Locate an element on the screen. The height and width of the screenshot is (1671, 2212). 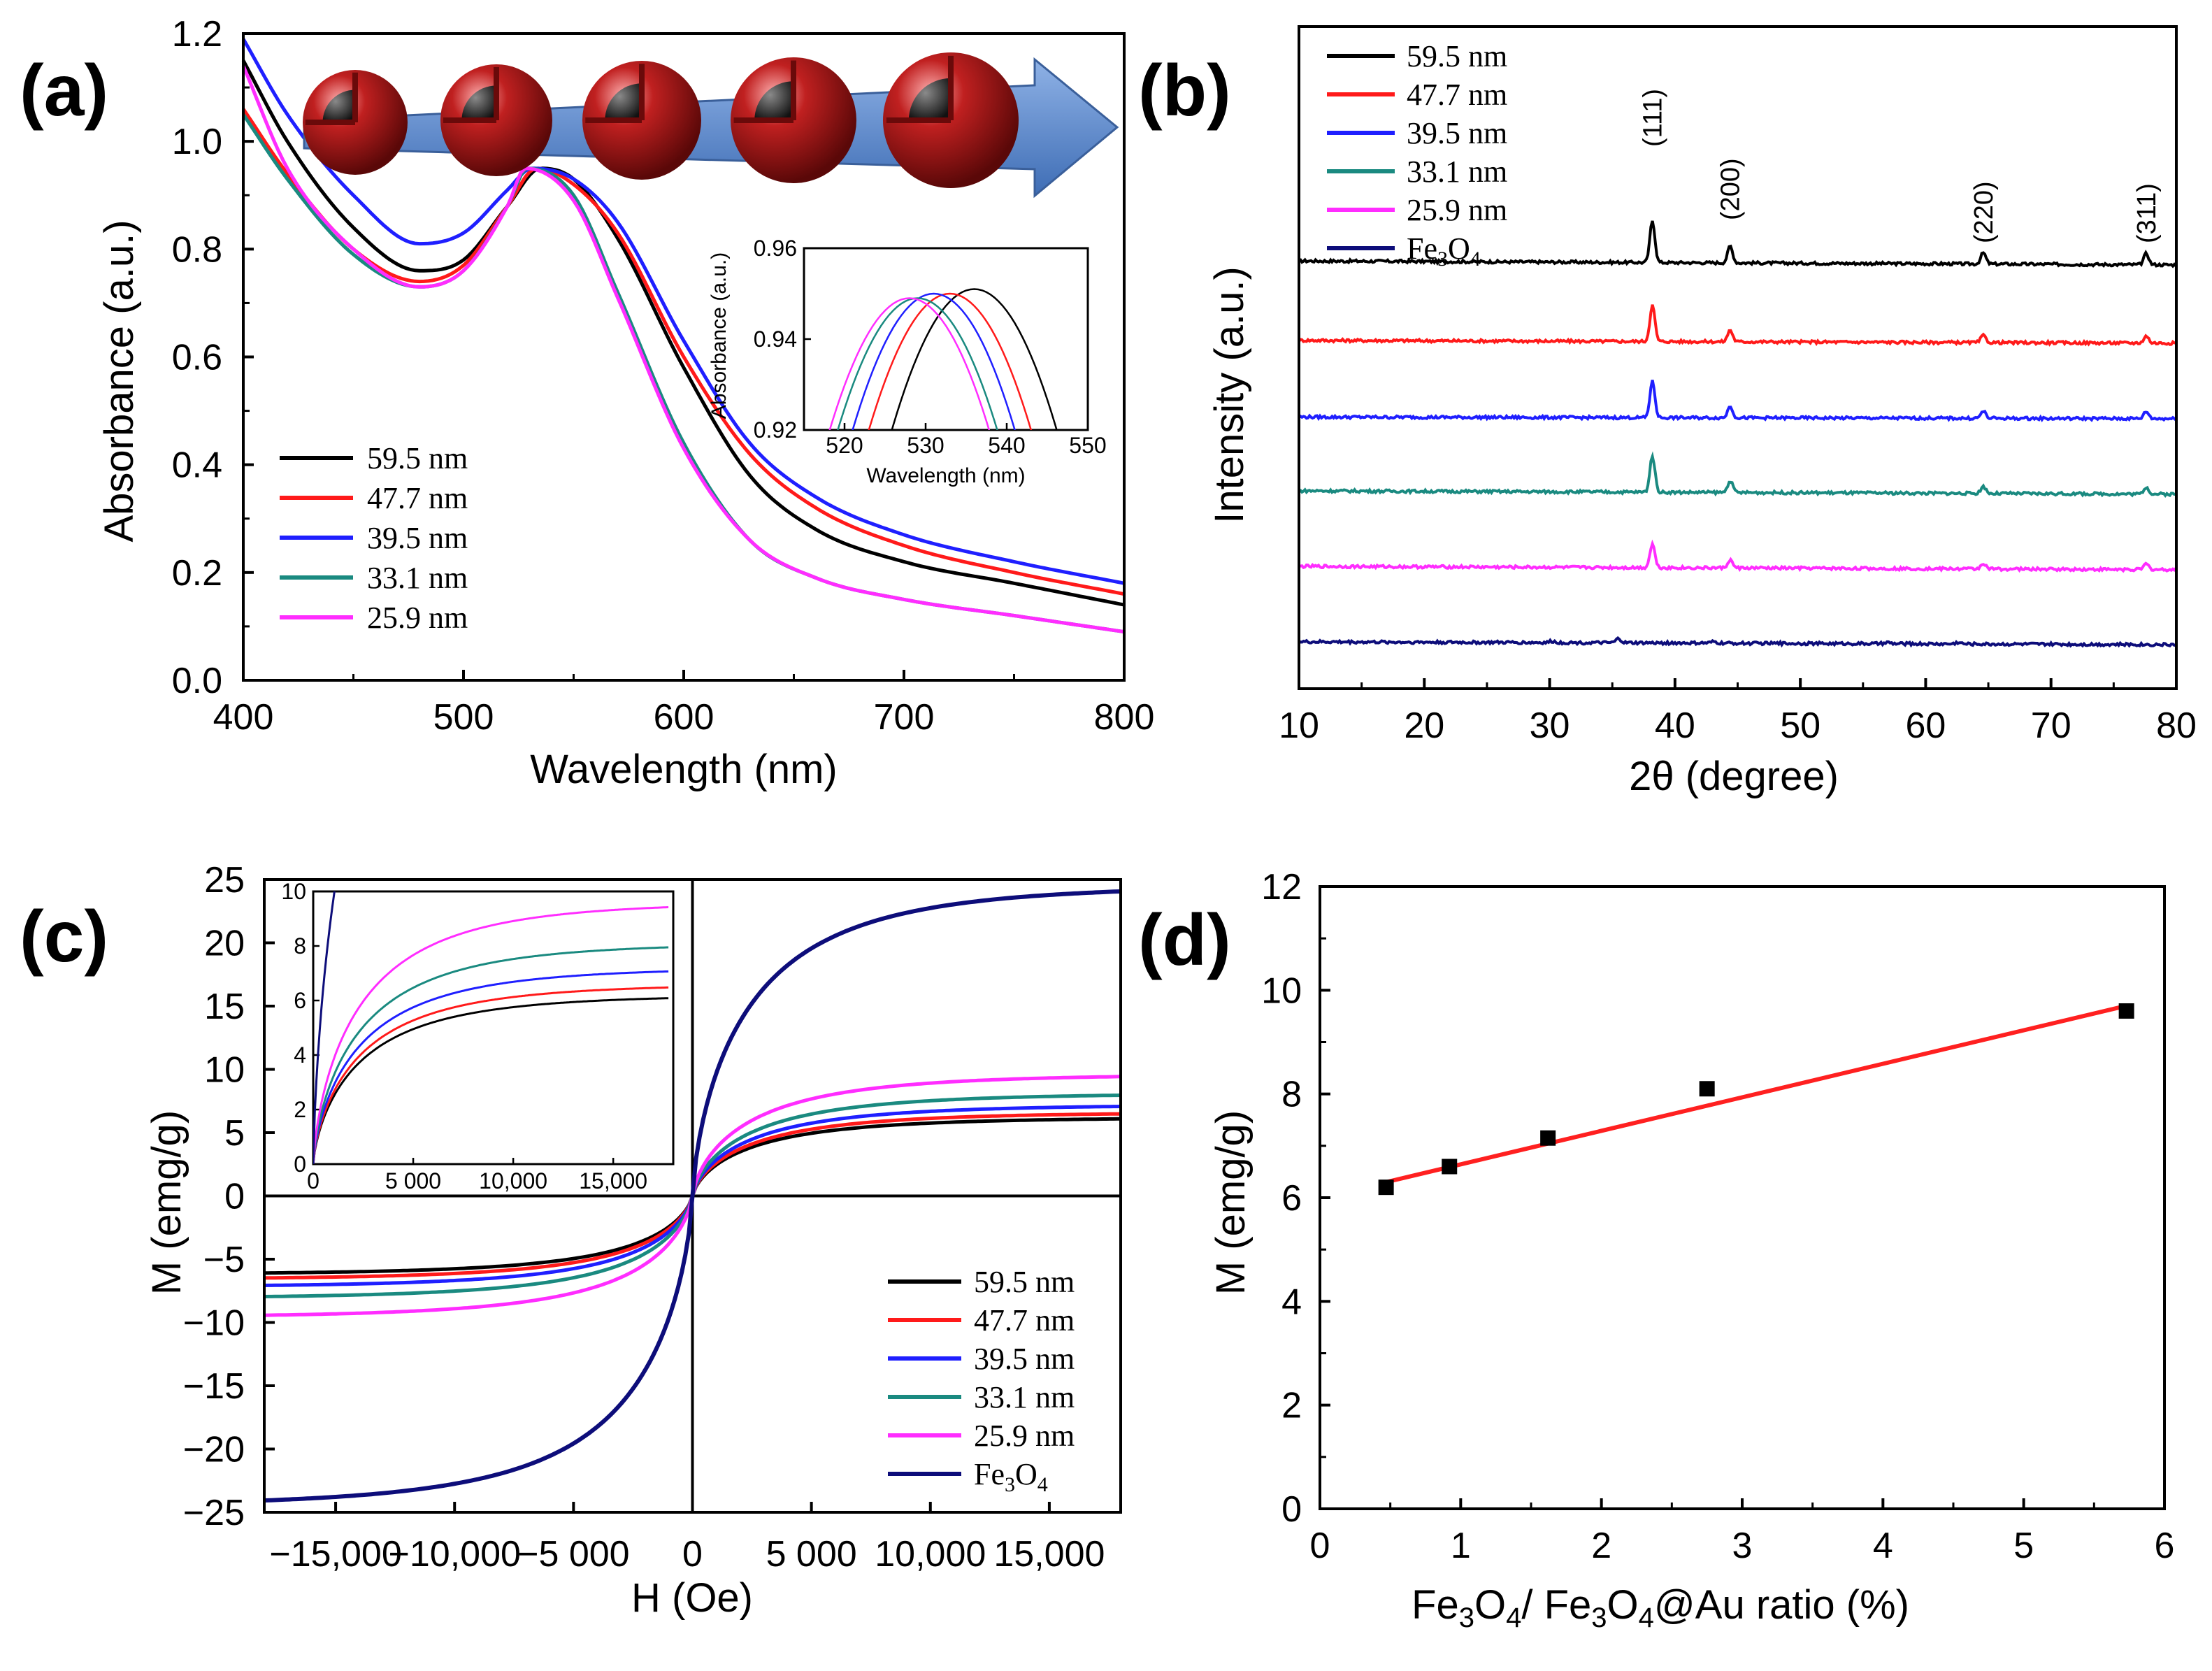
x-tick-label: 500 is located at coordinates (463, 717).